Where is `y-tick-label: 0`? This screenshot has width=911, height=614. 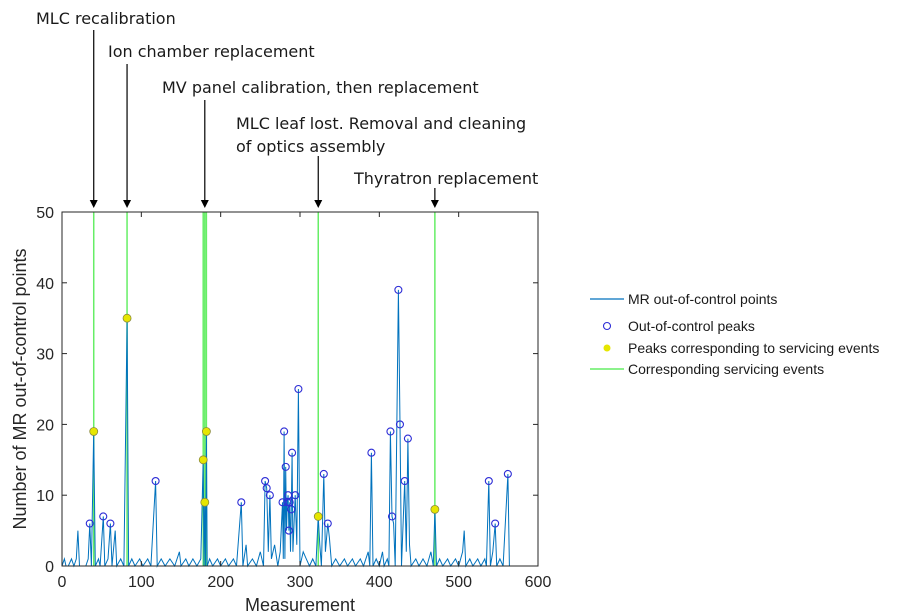 y-tick-label: 0 is located at coordinates (49, 567).